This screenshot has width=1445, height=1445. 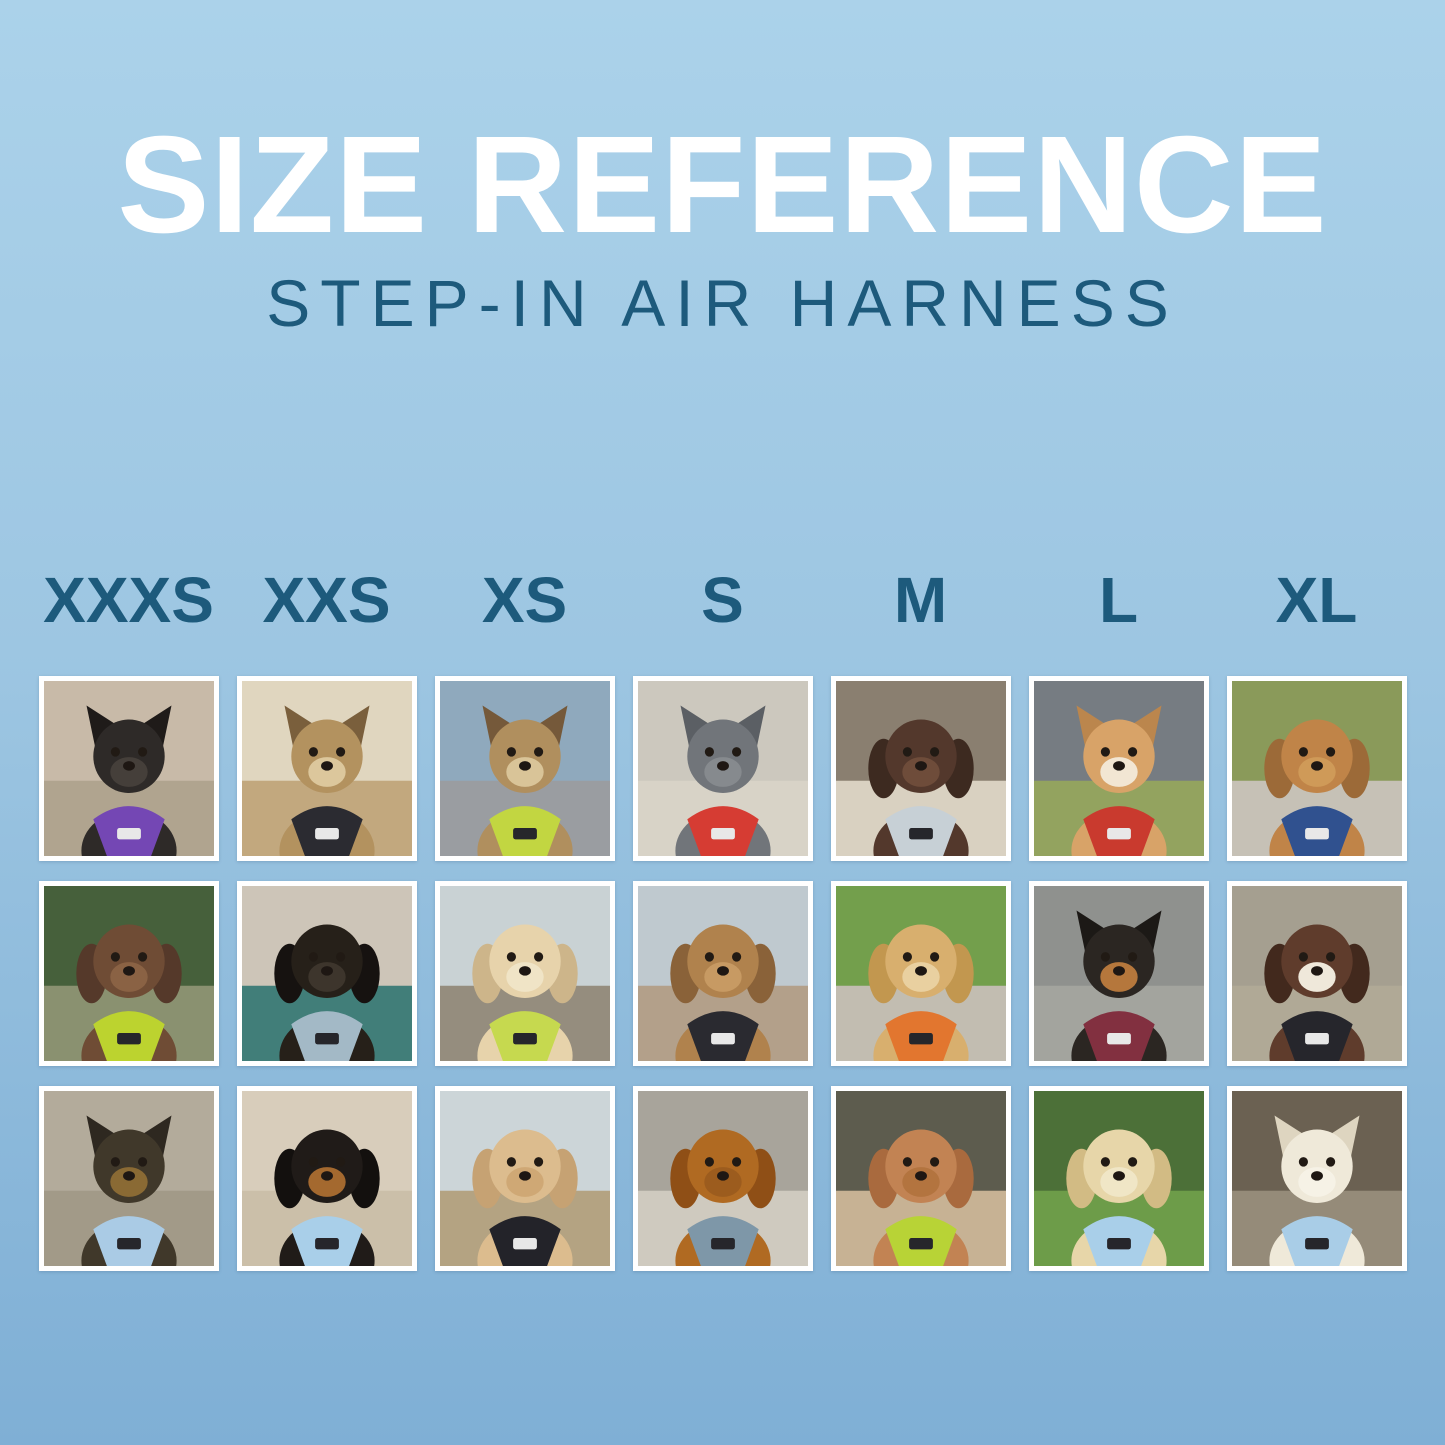 I want to click on size-label-xxs: XXS, so click(x=326, y=600).